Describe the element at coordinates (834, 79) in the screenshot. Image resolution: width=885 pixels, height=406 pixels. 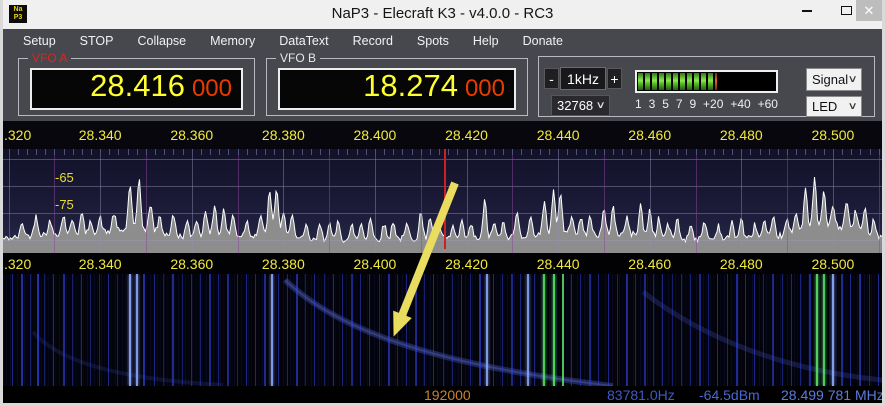
I see `meter-mode-select: Signal ∨` at that location.